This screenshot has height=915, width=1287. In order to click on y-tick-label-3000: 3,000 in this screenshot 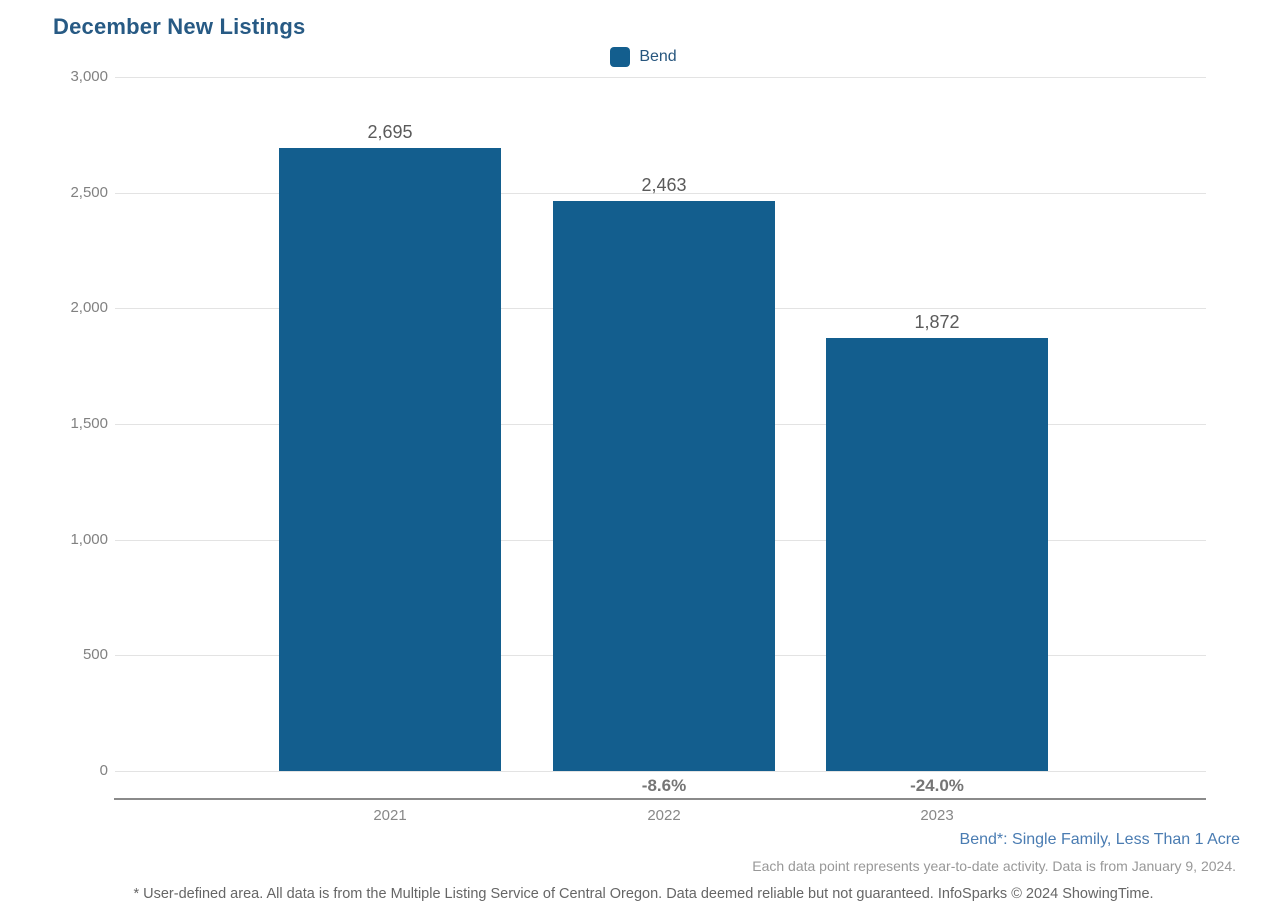, I will do `click(89, 76)`.